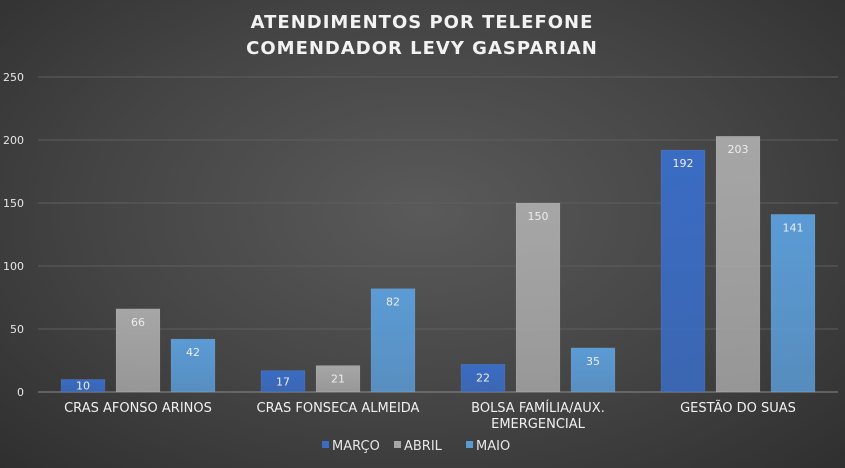  Describe the element at coordinates (493, 446) in the screenshot. I see `legend-label: MAIO` at that location.